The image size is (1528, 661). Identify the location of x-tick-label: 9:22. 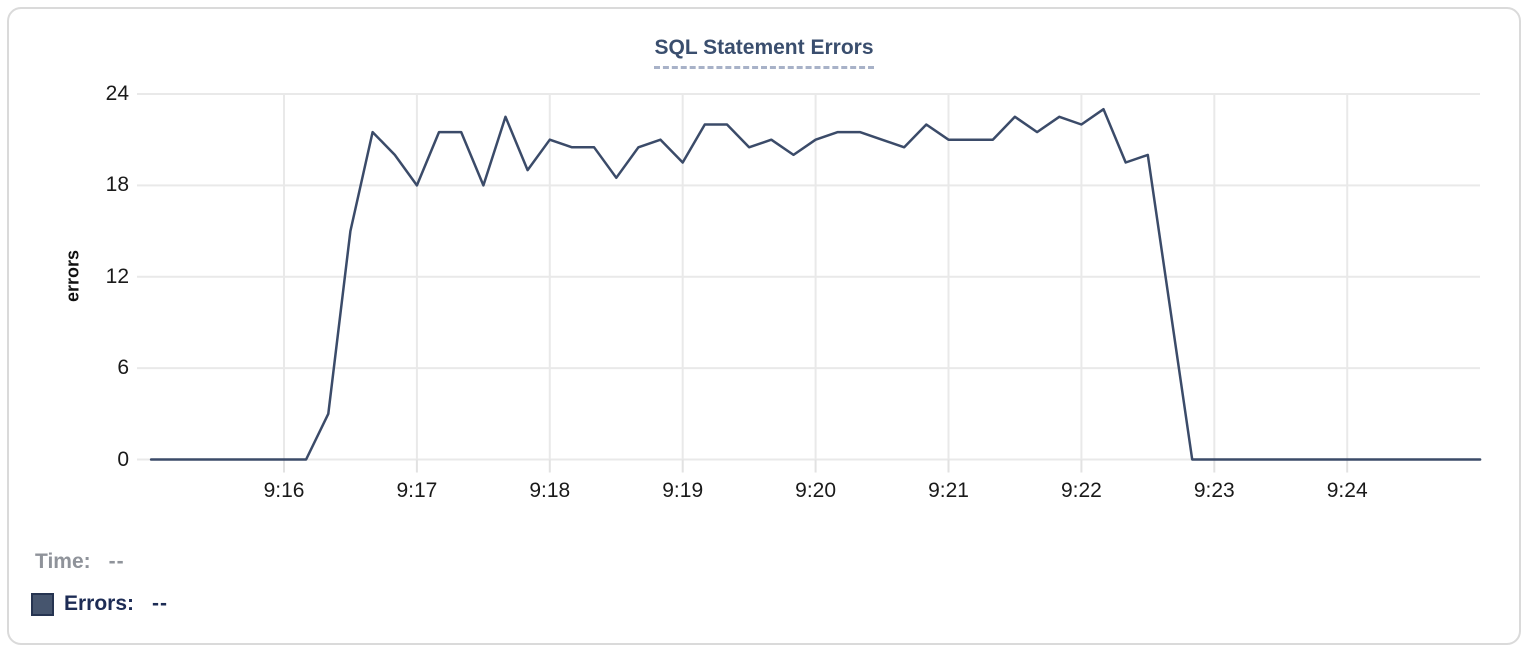
(1081, 490).